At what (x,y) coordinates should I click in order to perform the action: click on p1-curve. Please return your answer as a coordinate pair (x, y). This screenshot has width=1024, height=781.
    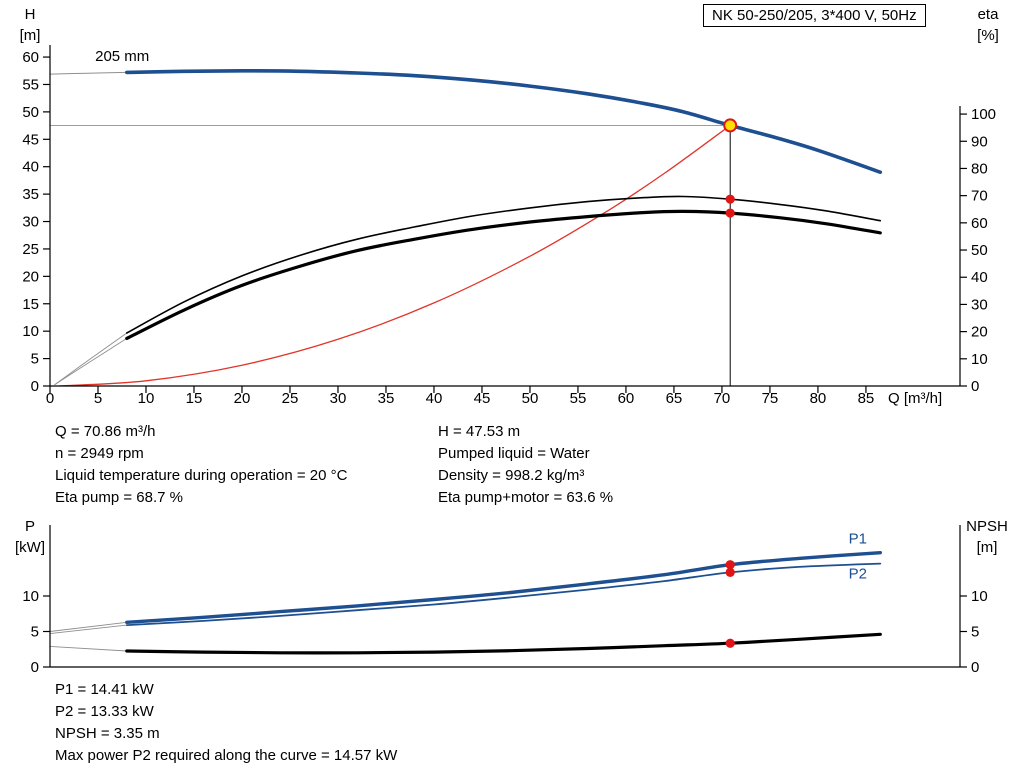
    Looking at the image, I should click on (503, 587).